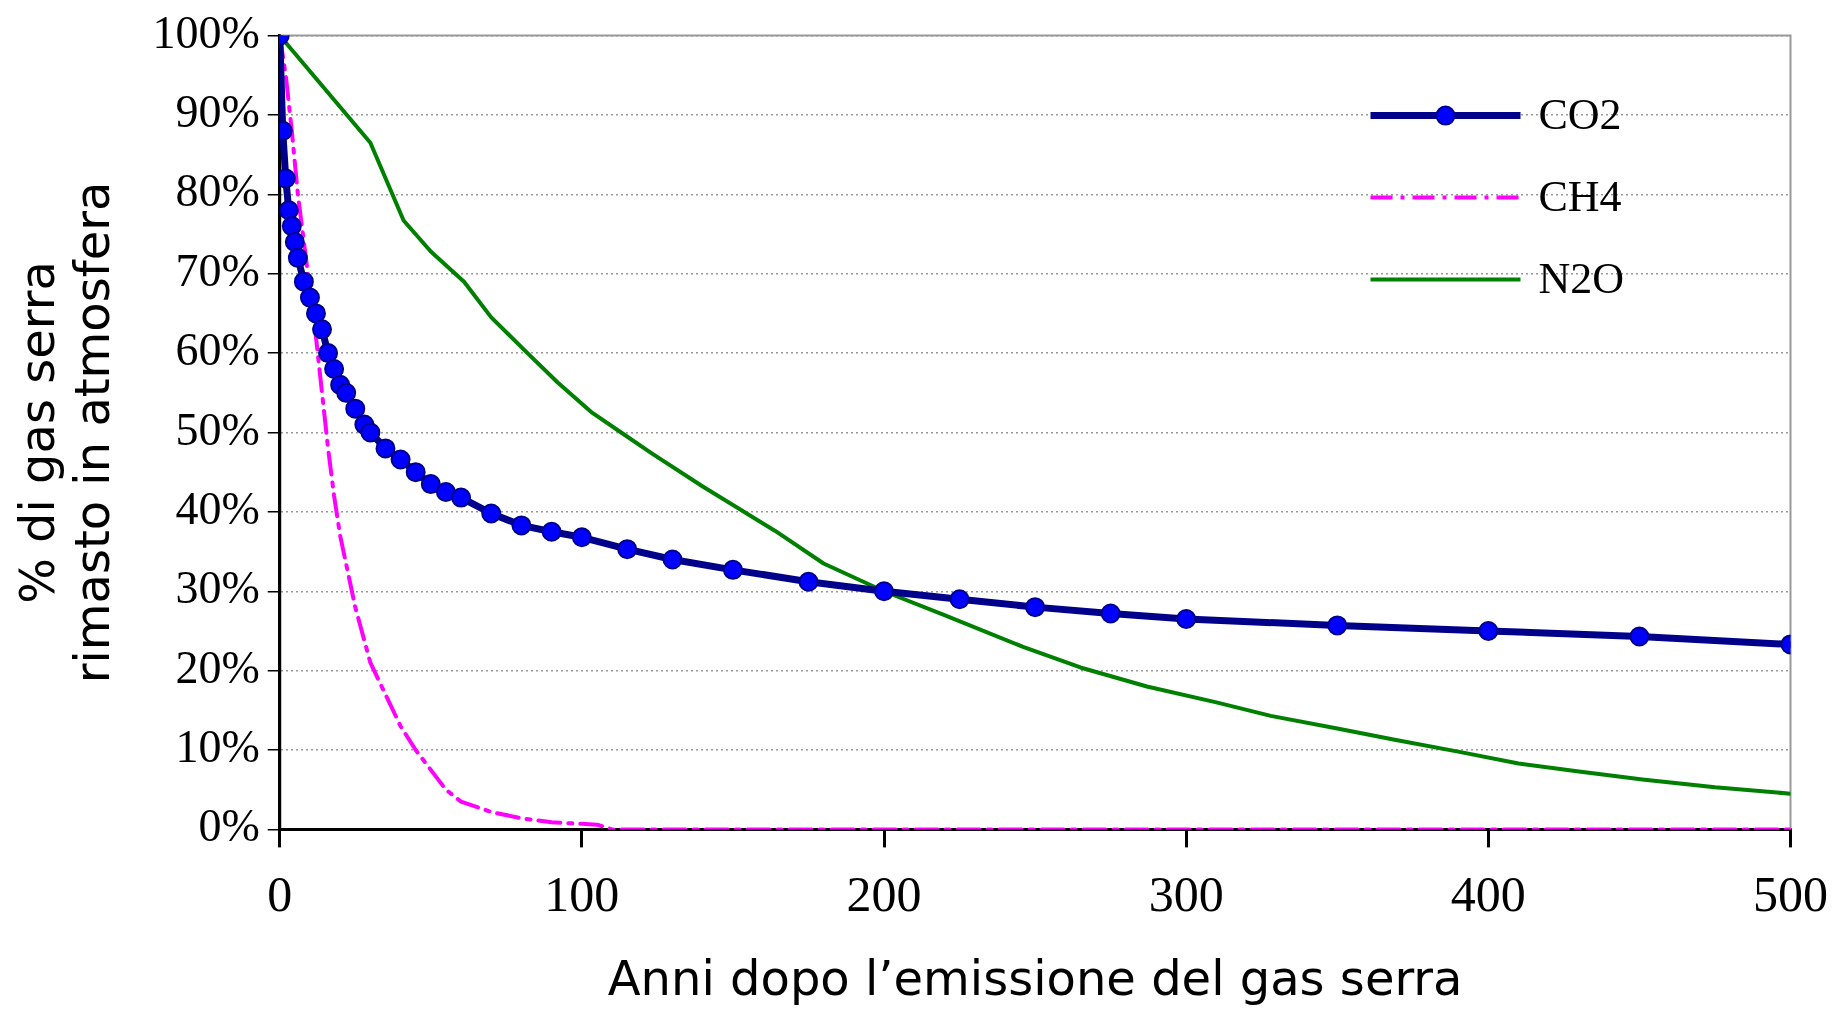  Describe the element at coordinates (1790, 893) in the screenshot. I see `x-tick-label: 500` at that location.